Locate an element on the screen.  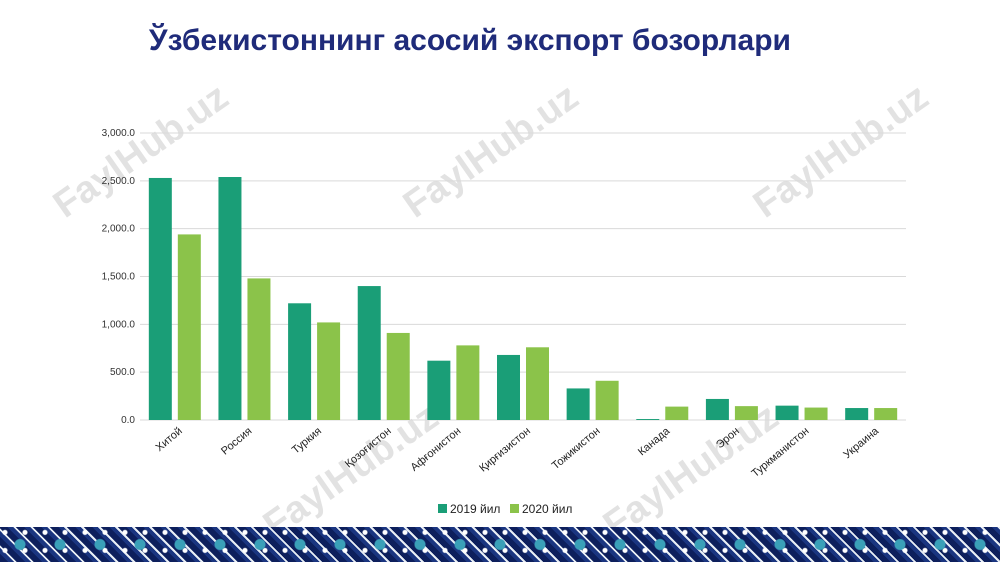
category-label: Тожикистон is located at coordinates (576, 448).